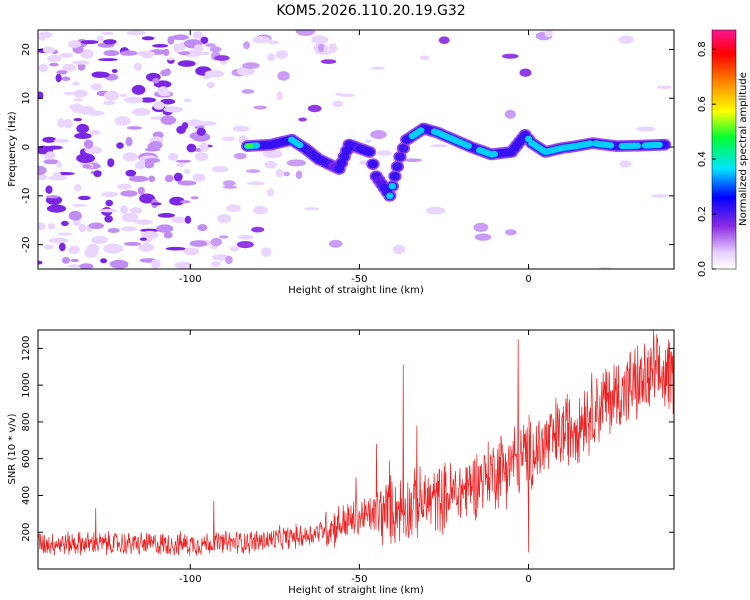 The height and width of the screenshot is (600, 750). Describe the element at coordinates (26, 98) in the screenshot. I see `y-tick-label: 10` at that location.